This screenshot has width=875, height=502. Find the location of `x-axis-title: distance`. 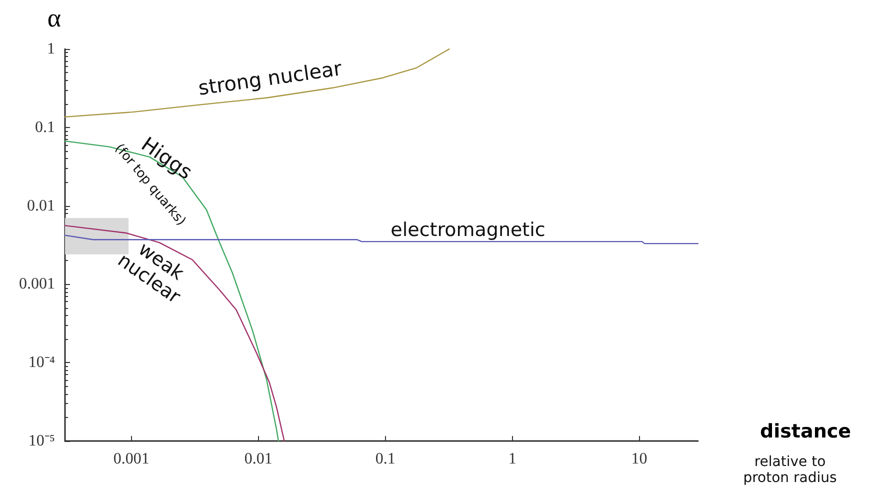

x-axis-title: distance is located at coordinates (806, 431).